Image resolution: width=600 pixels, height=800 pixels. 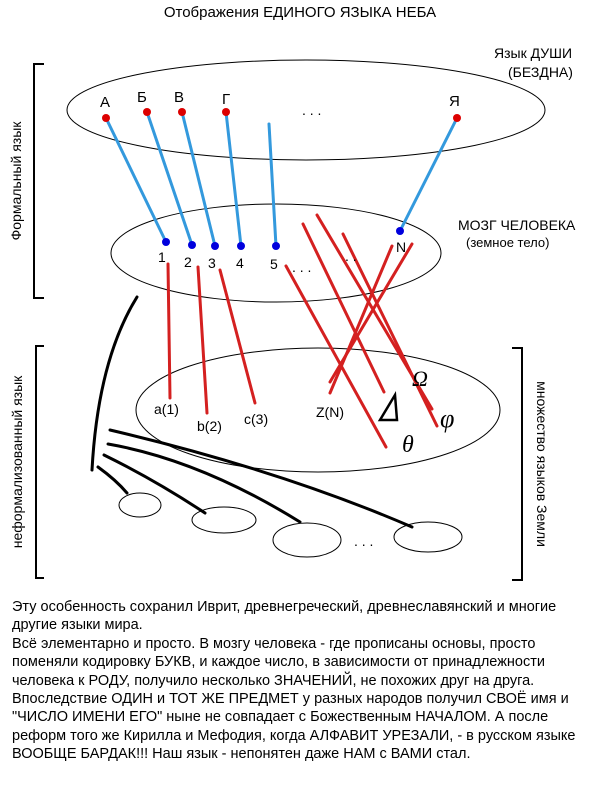 I want to click on brain-to-earth-links, so click(x=302, y=331).